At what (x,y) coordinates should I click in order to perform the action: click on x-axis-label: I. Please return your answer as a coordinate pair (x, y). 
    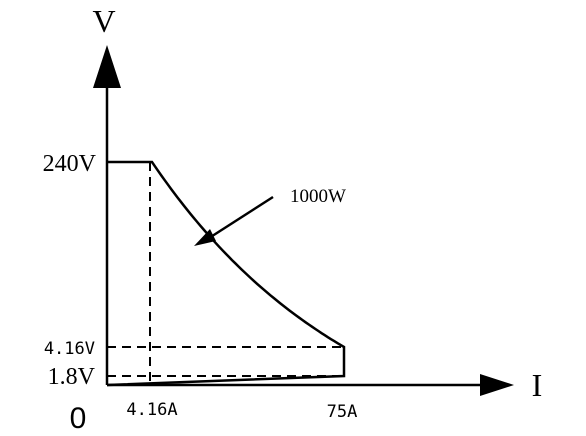
    Looking at the image, I should click on (537, 385).